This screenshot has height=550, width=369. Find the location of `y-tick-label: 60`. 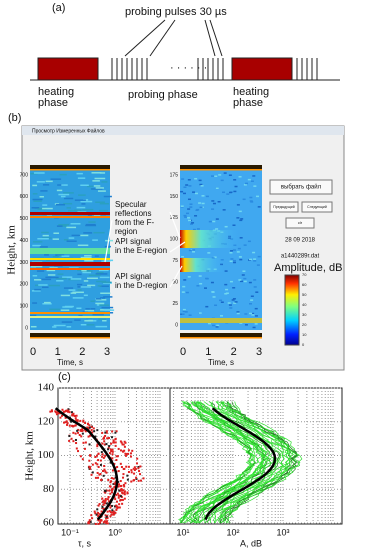

y-tick-label: 60 is located at coordinates (49, 523).